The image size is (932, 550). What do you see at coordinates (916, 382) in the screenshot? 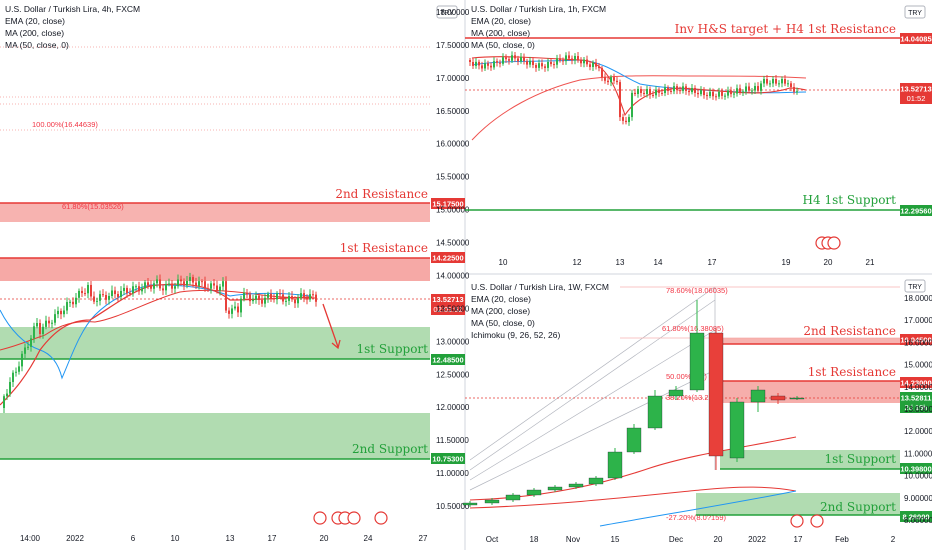
I see `panel-1w-tag-1st-resistance` at bounding box center [916, 382].